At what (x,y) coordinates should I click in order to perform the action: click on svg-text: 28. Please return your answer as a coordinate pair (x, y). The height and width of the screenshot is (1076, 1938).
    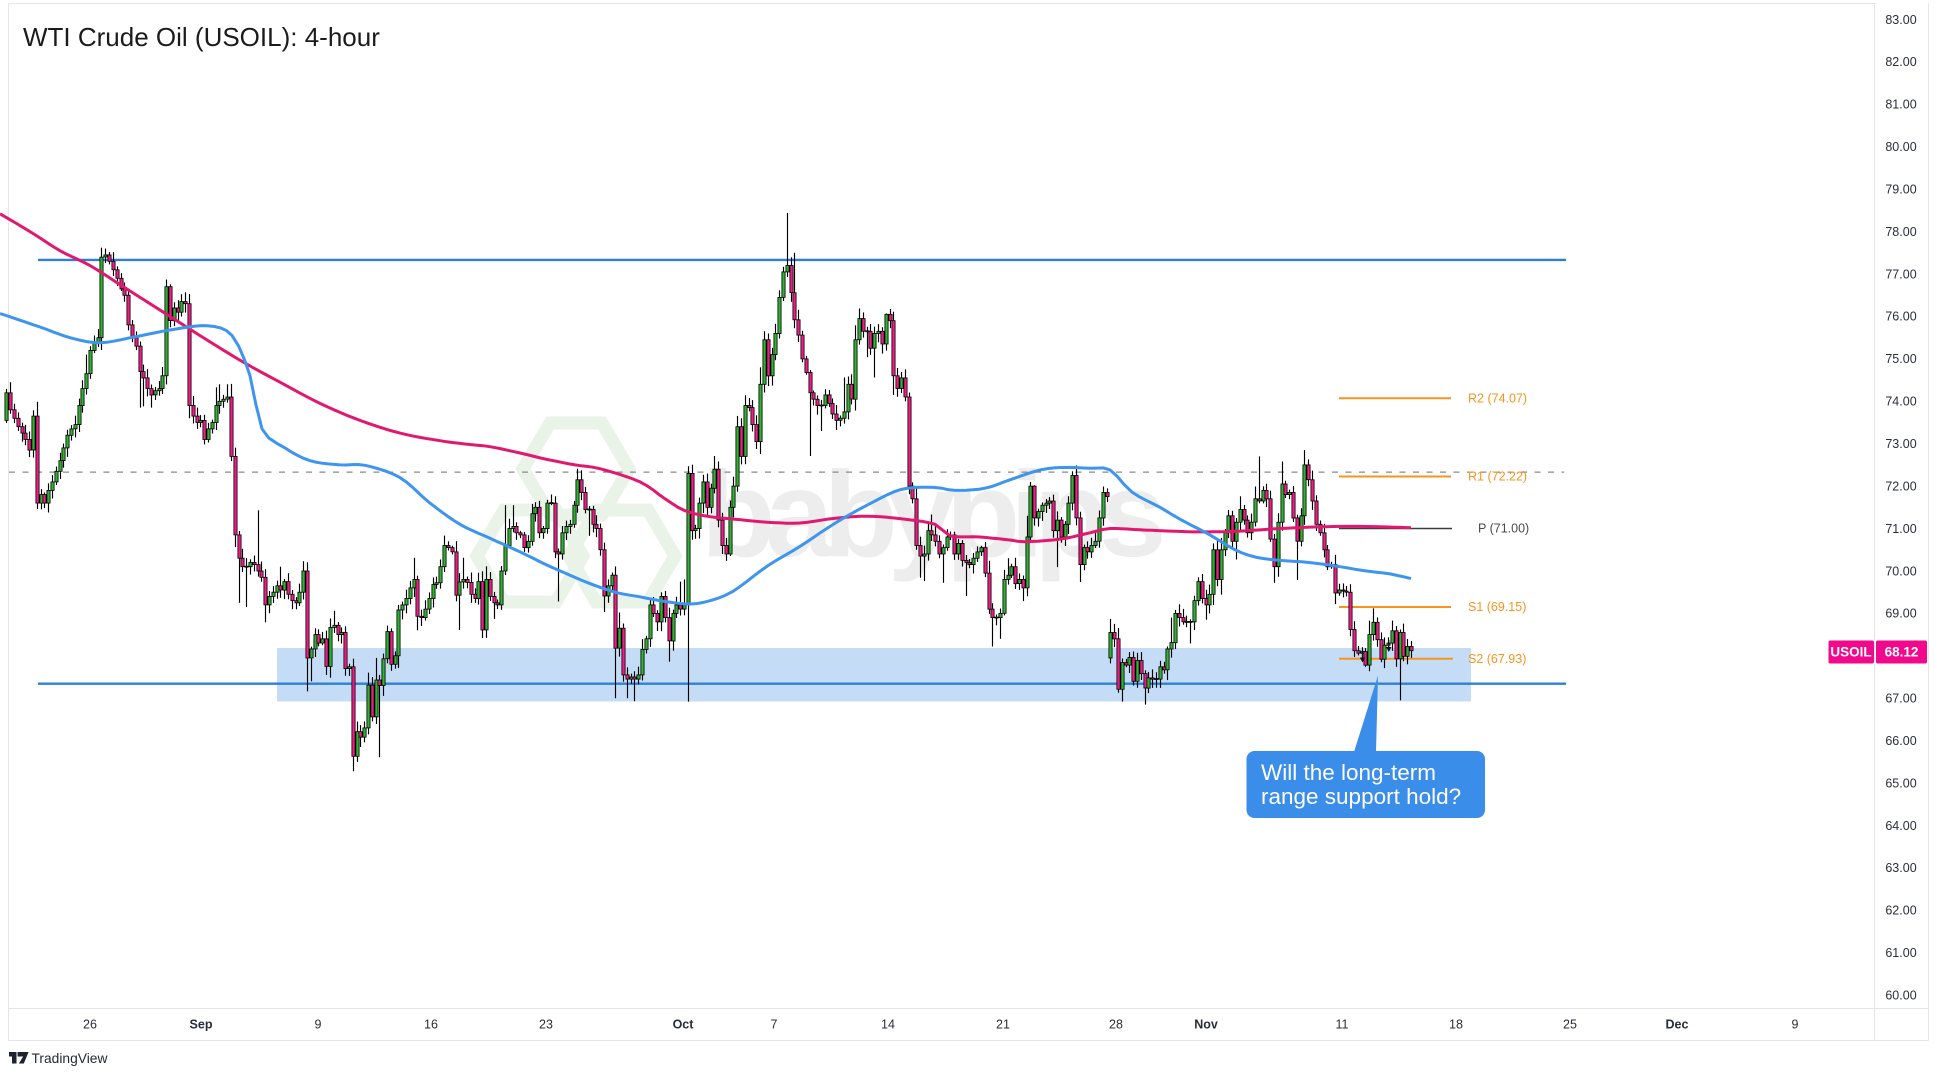
    Looking at the image, I should click on (1116, 1025).